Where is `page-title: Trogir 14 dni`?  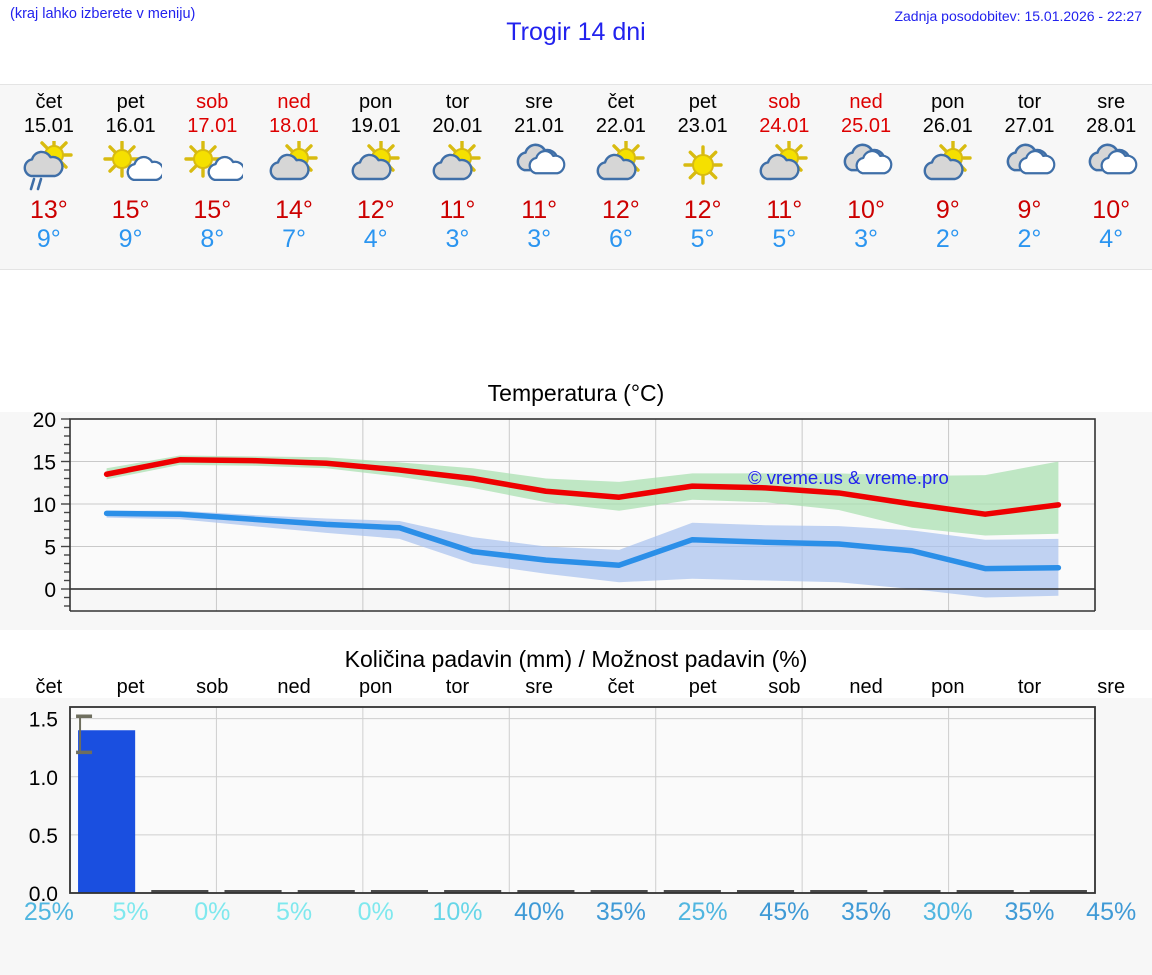
page-title: Trogir 14 dni is located at coordinates (576, 32).